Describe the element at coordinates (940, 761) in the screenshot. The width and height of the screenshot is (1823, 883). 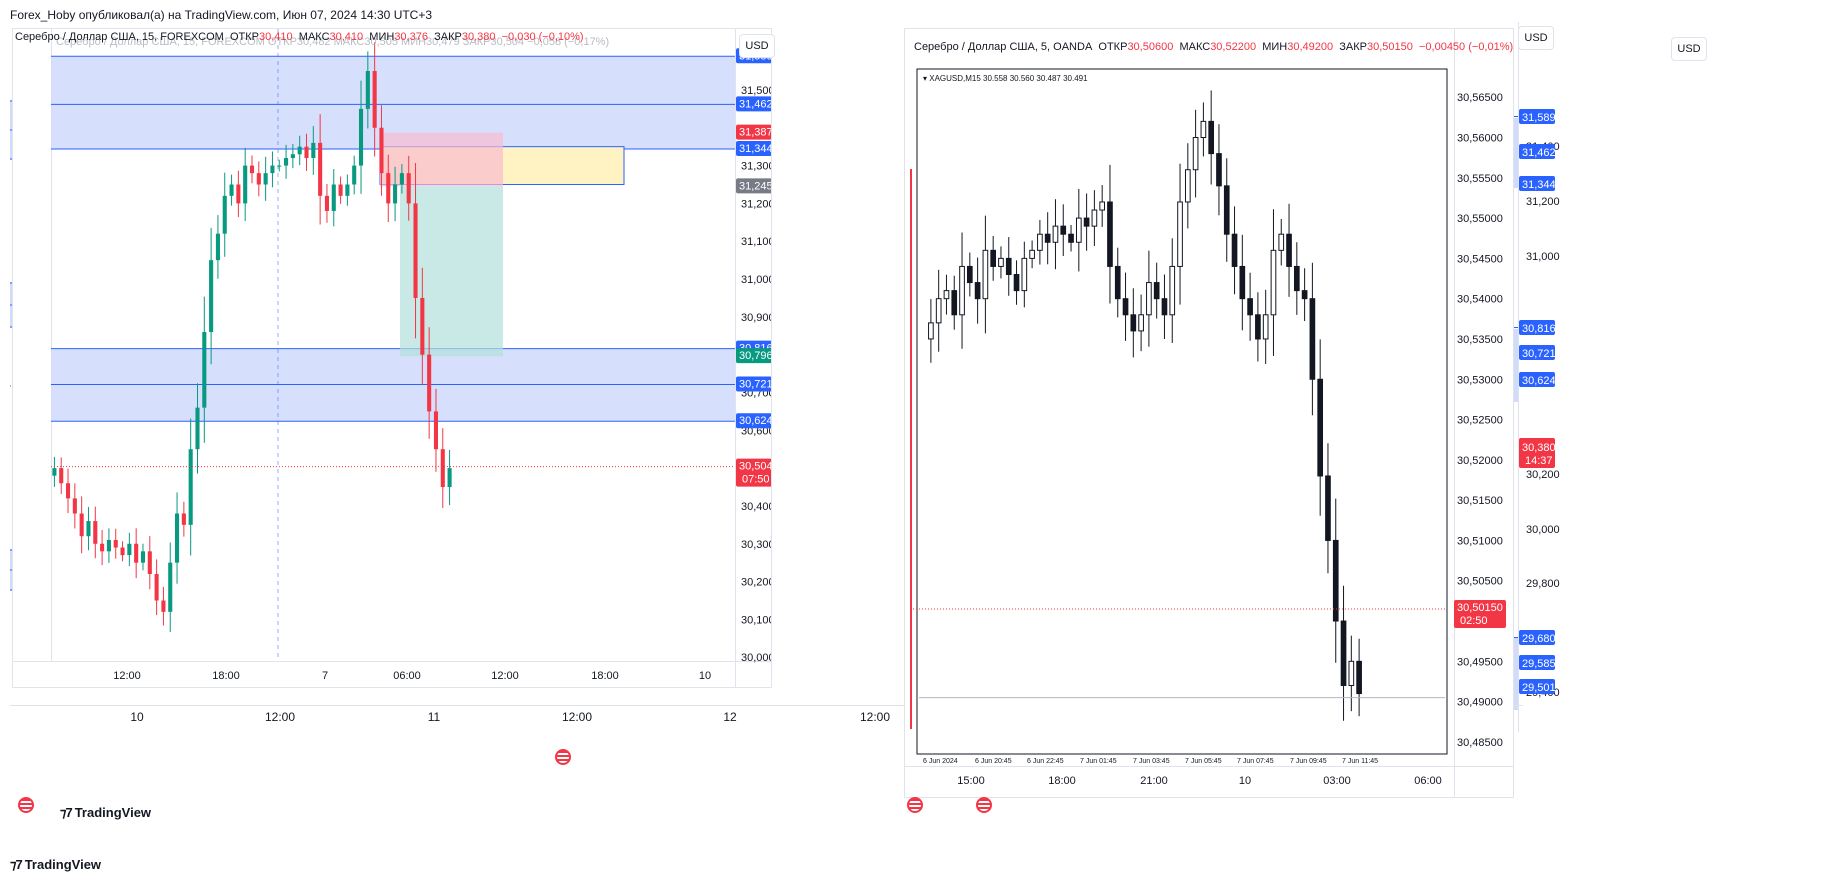
I see `right-inset-time: 6 Jun 2024` at that location.